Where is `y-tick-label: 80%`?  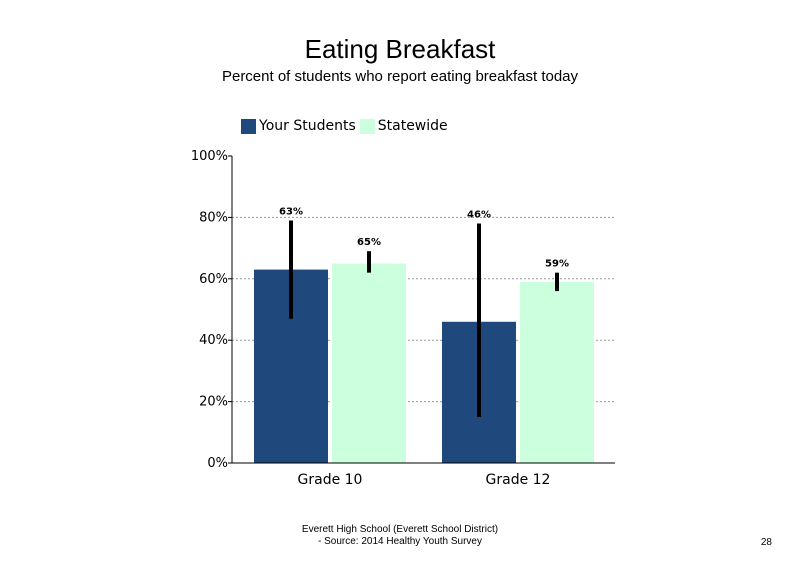 y-tick-label: 80% is located at coordinates (213, 217).